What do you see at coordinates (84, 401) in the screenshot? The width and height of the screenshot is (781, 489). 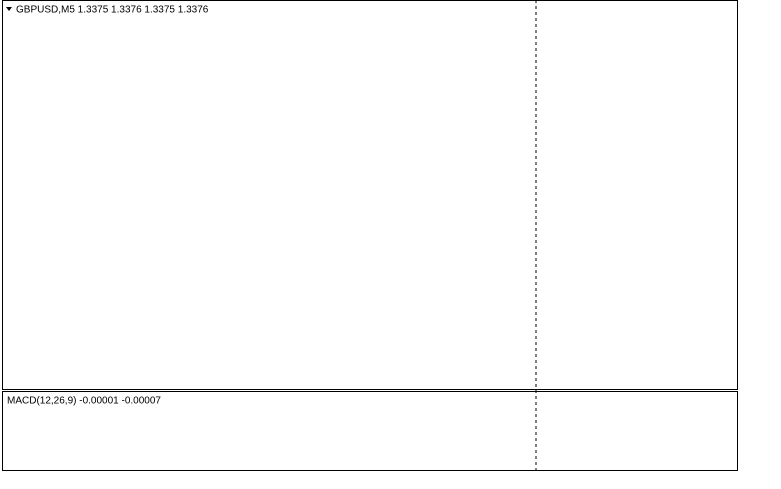 I see `macd-title: MACD(12,26,9) -0.00001 -0.00007` at bounding box center [84, 401].